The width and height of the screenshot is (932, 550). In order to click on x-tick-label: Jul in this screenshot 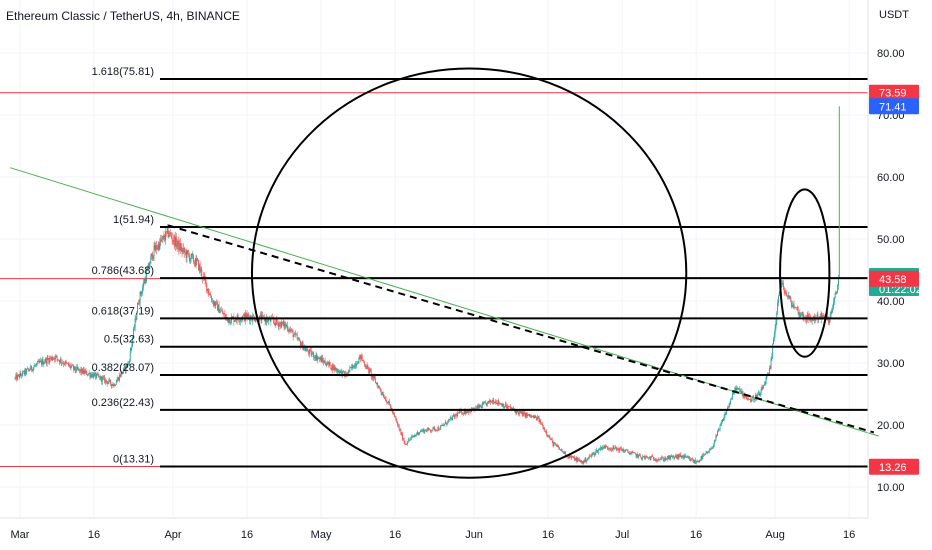, I will do `click(622, 535)`.